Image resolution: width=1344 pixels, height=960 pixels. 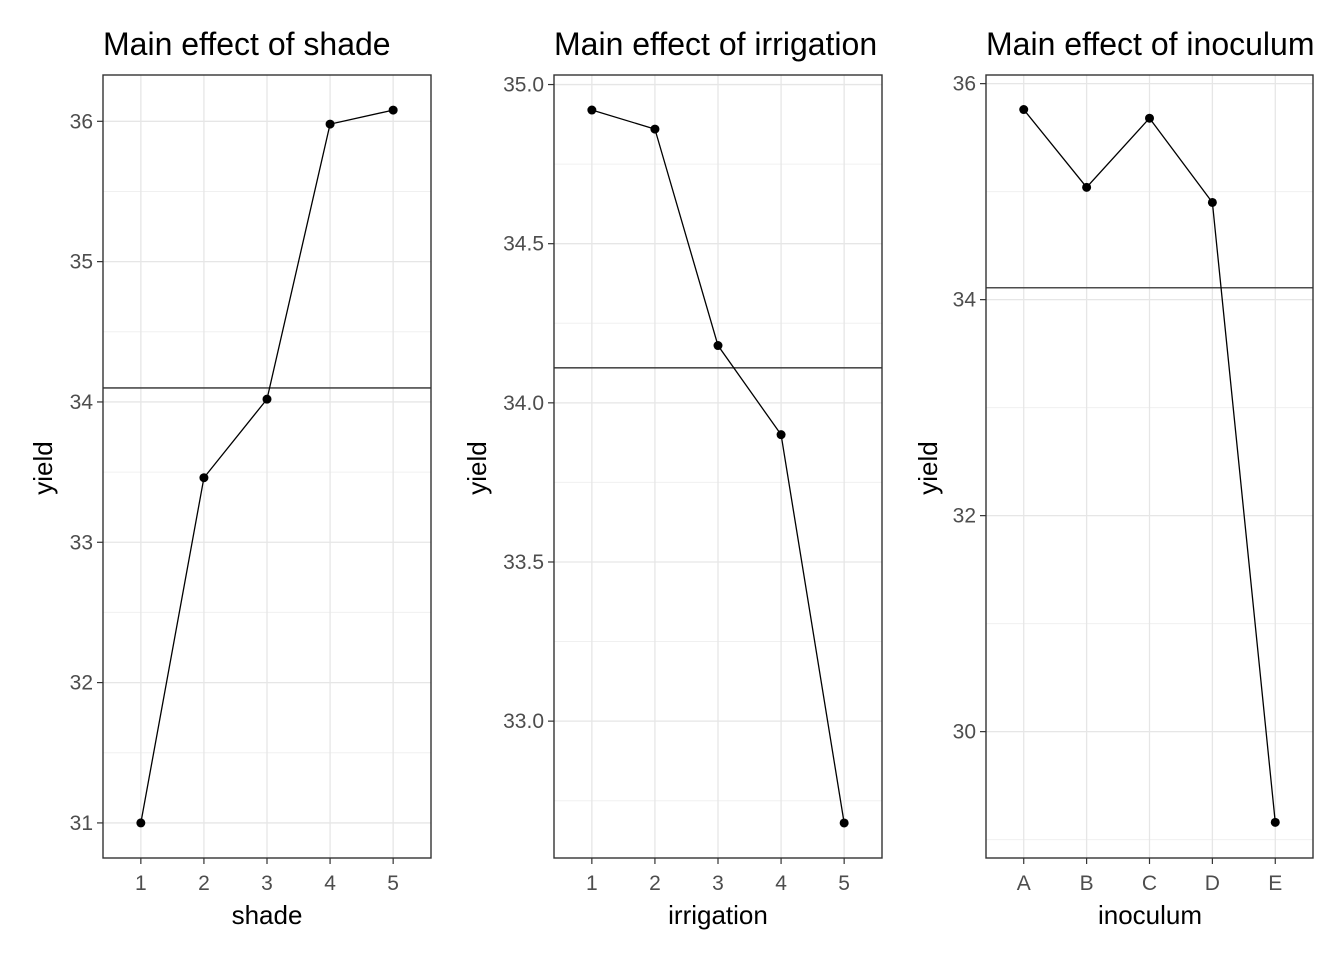 What do you see at coordinates (523, 85) in the screenshot?
I see `y-tick-label: 35.0` at bounding box center [523, 85].